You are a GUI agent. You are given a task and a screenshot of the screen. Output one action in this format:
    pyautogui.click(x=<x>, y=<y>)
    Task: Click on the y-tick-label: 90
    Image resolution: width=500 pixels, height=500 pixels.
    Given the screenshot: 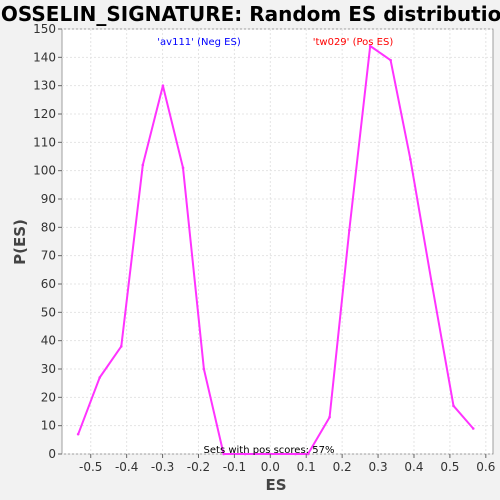 What is the action you would take?
    pyautogui.click(x=48, y=199)
    